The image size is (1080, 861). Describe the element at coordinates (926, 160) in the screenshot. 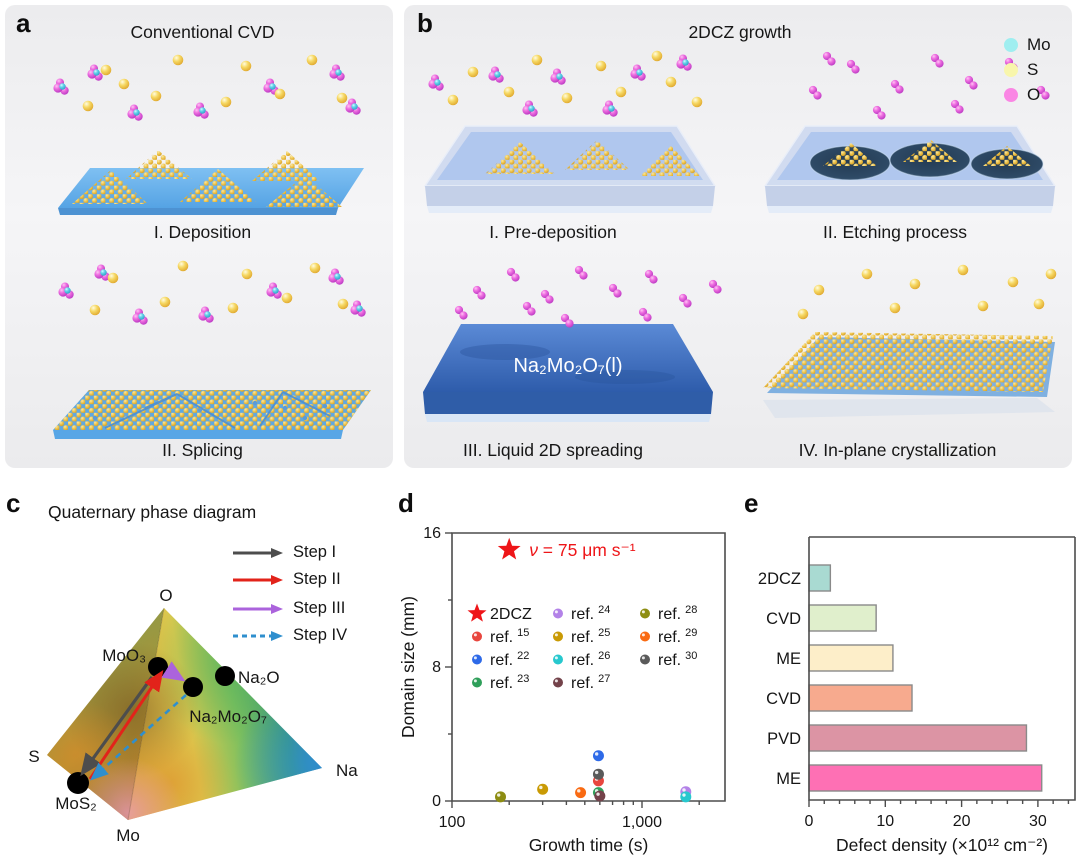

I see `etching-droplets` at that location.